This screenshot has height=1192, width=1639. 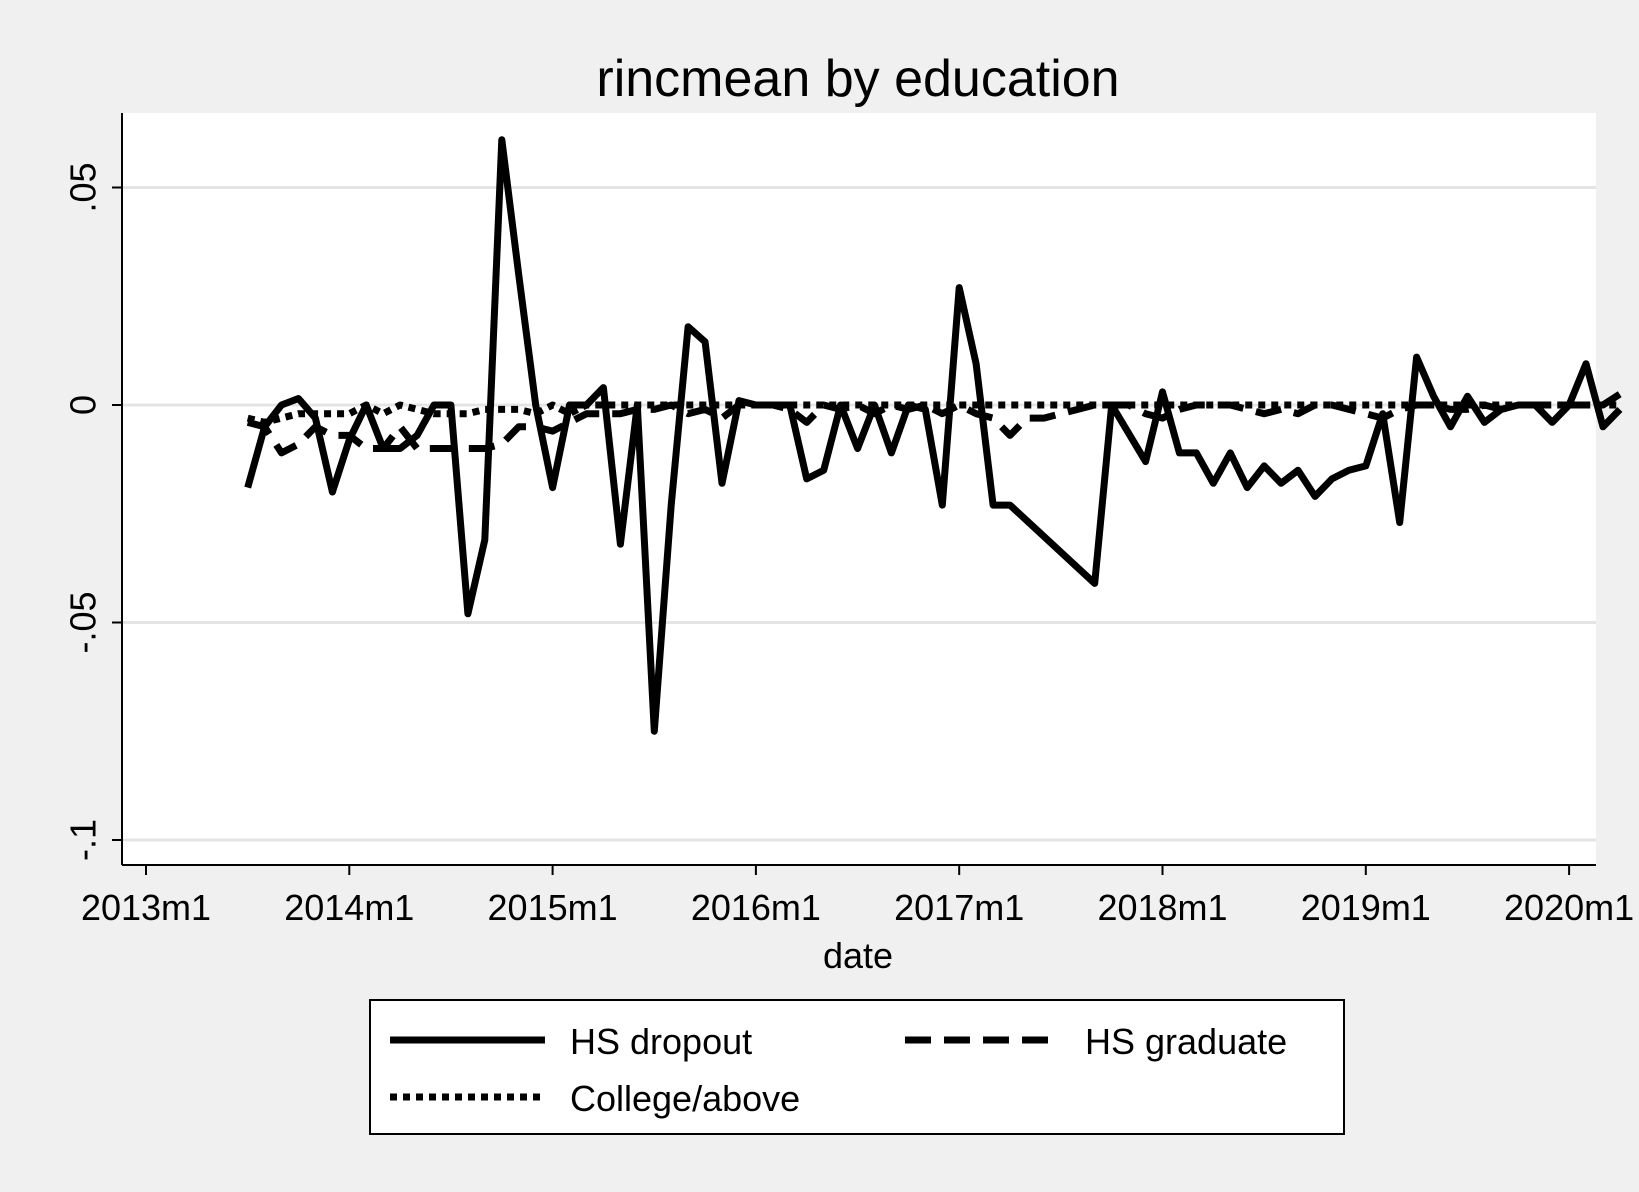 What do you see at coordinates (1569, 907) in the screenshot?
I see `x-tick-label: 2020m1` at bounding box center [1569, 907].